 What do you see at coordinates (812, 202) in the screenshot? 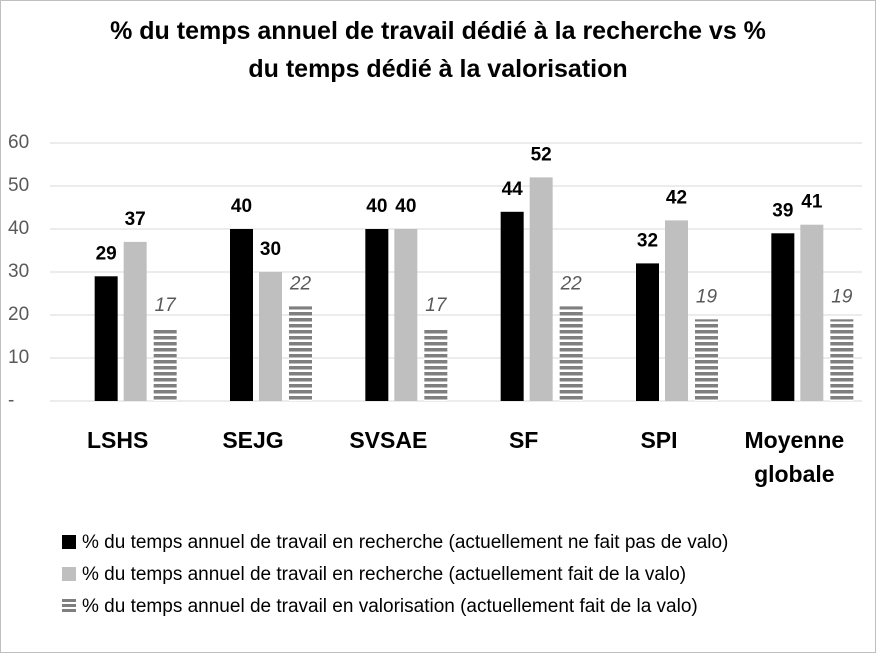
I see `data-label: 41` at bounding box center [812, 202].